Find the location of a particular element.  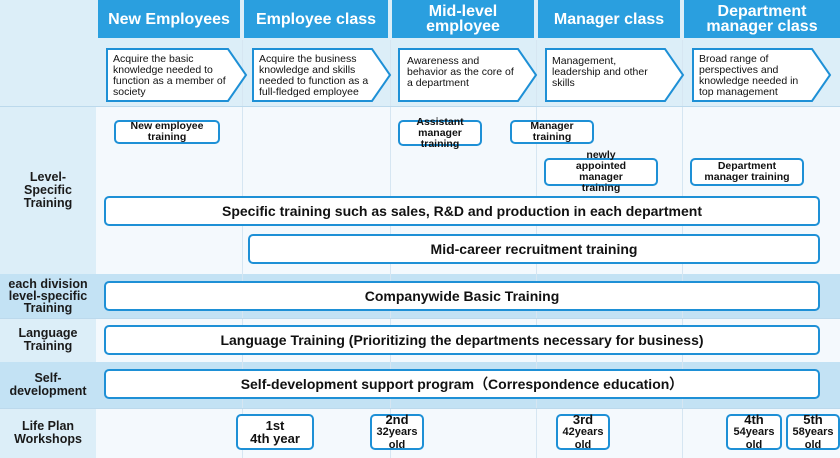

workshop-title: 2nd is located at coordinates (397, 419).